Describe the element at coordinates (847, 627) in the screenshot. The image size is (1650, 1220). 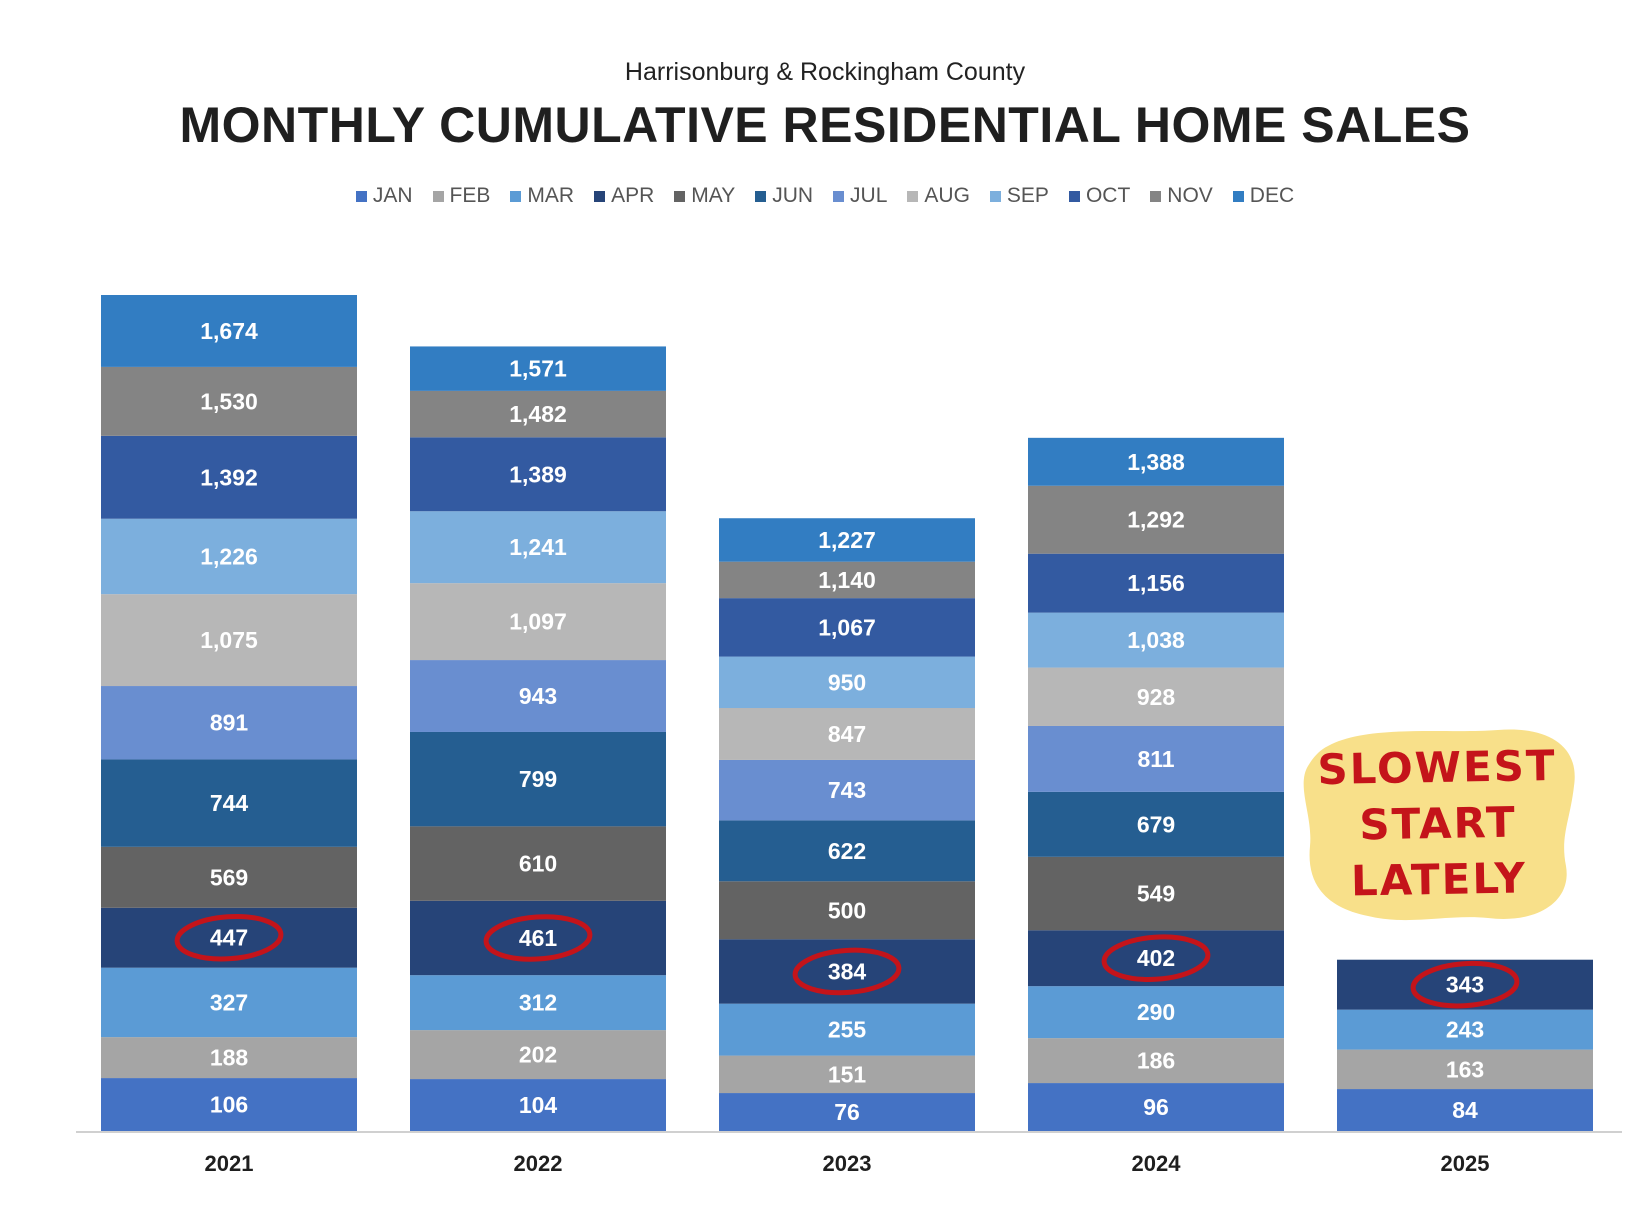
I see `data-label: 1,067` at that location.